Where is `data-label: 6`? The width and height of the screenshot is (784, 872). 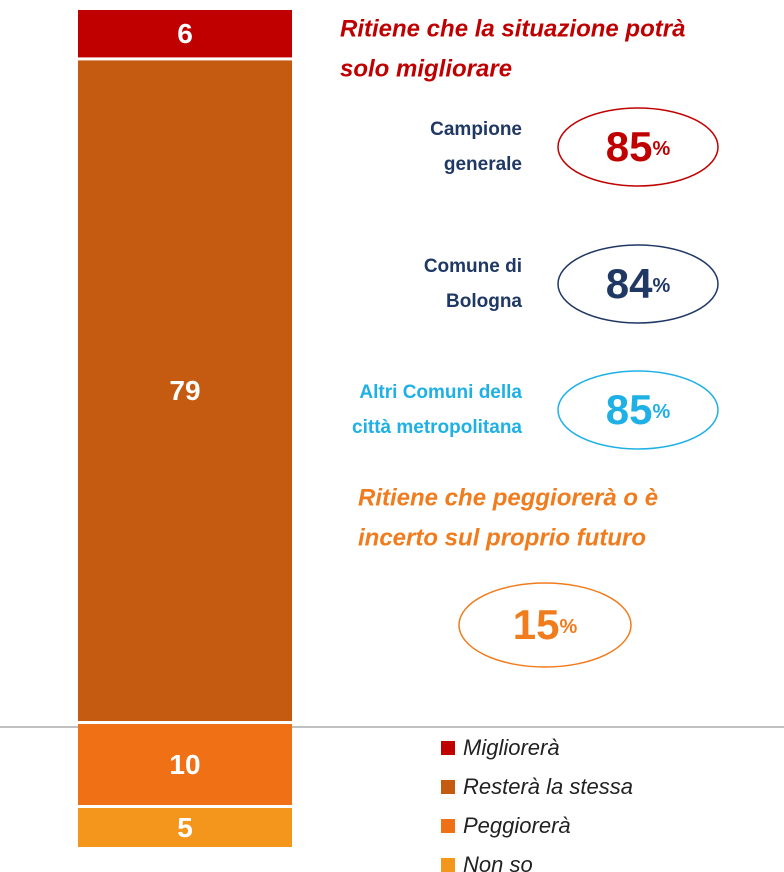 data-label: 6 is located at coordinates (185, 33).